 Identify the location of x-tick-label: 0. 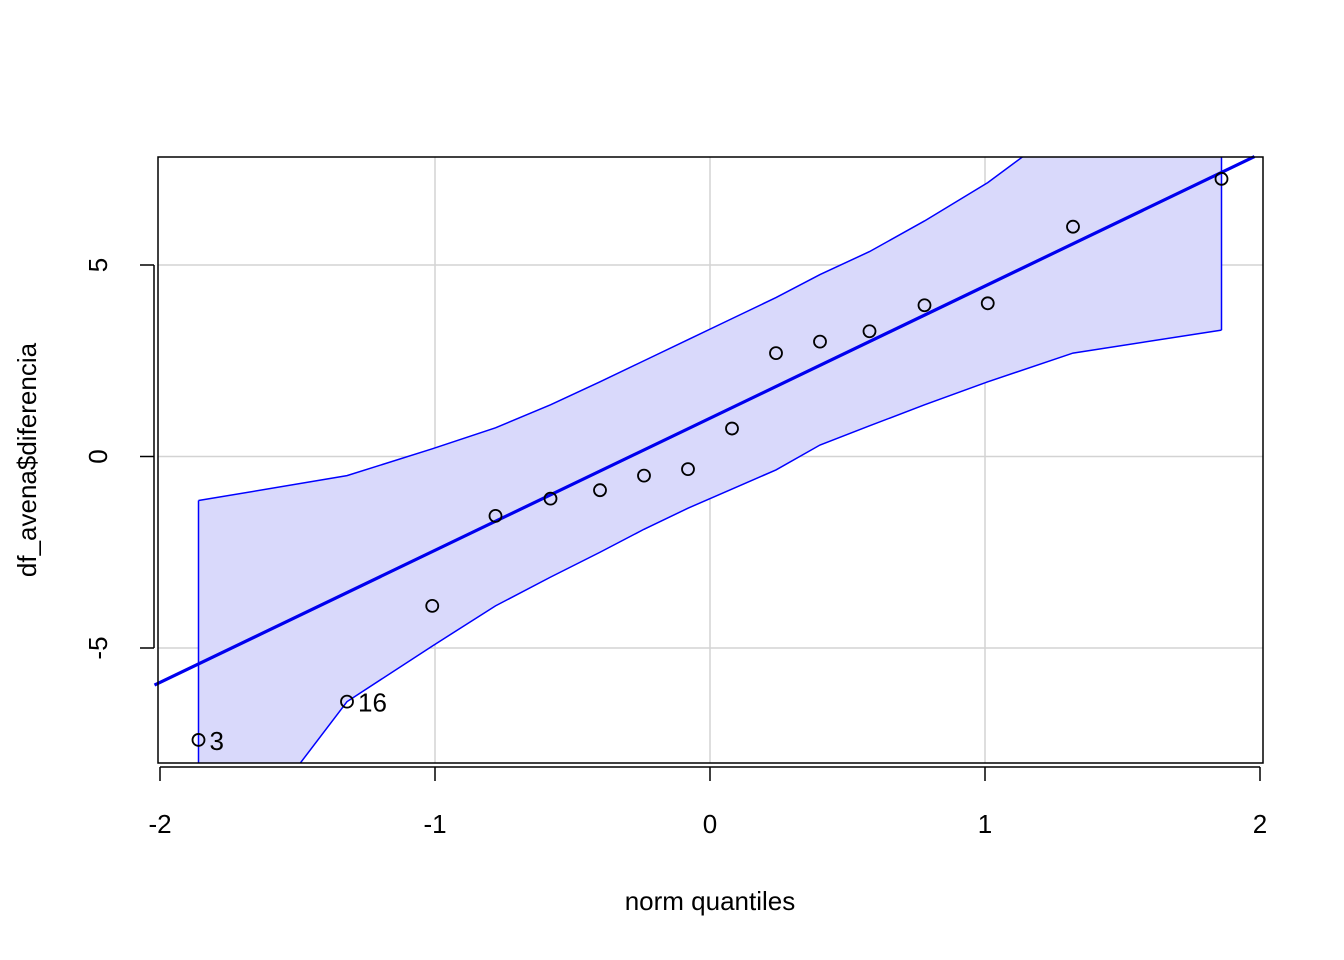
(710, 824).